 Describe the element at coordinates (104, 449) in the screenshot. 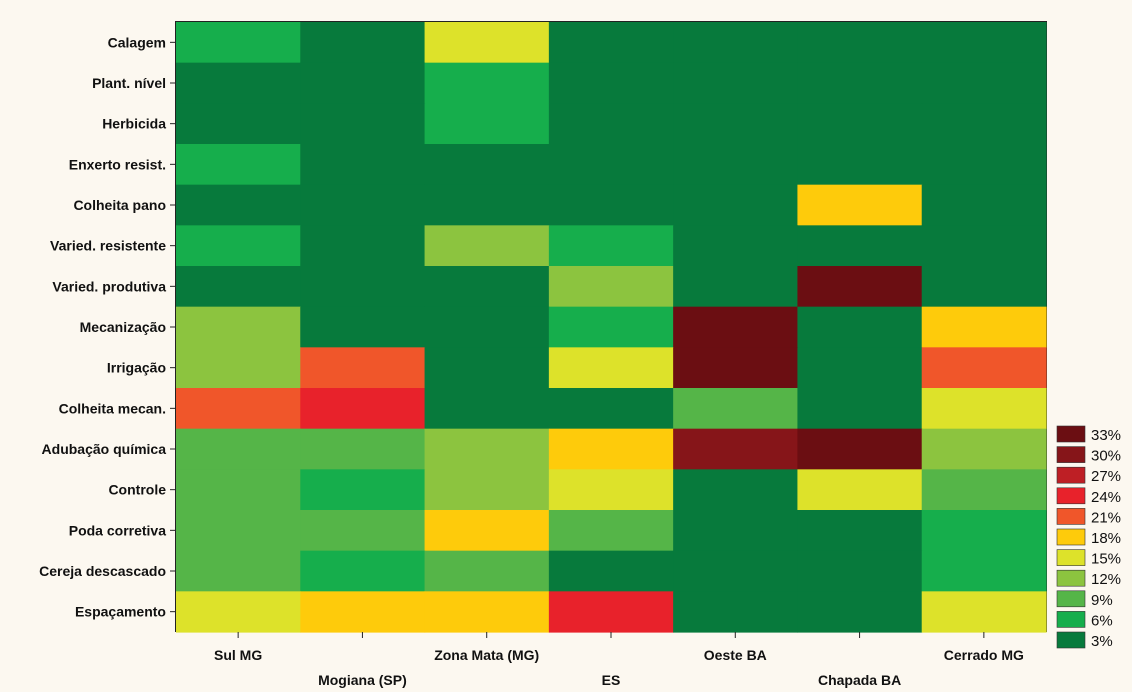

I see `row-label: Adubação química` at that location.